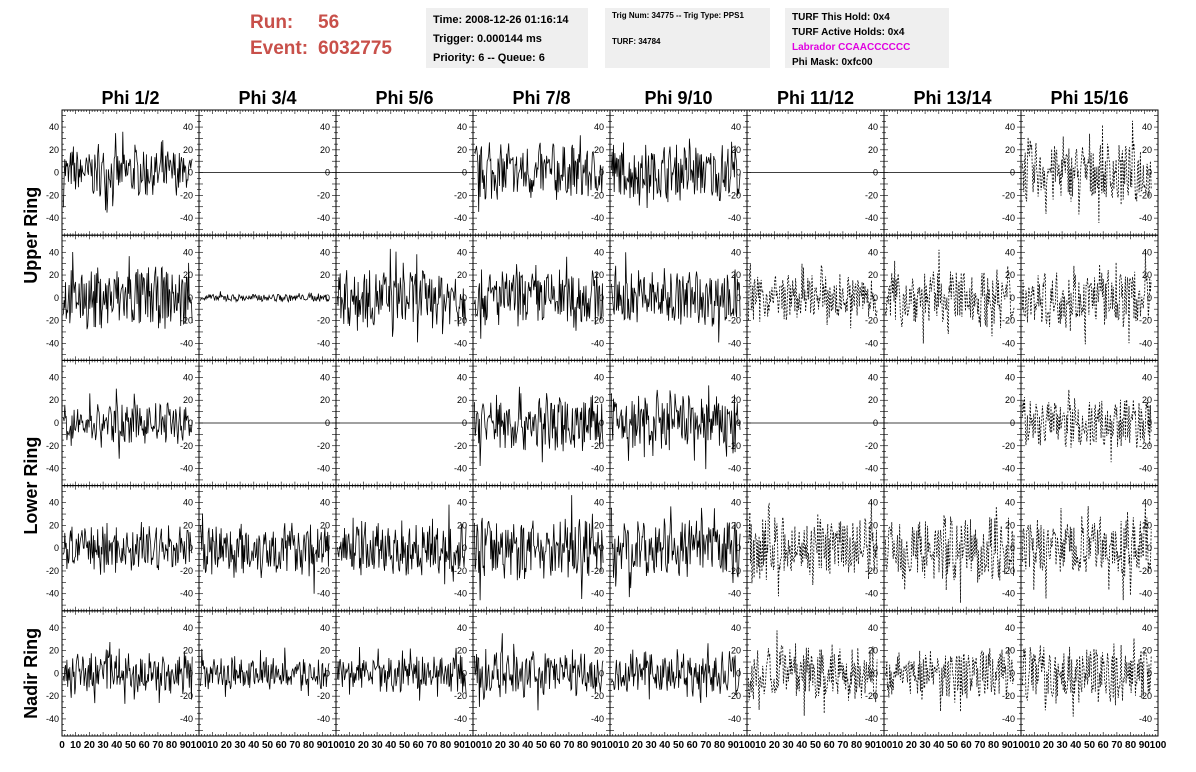 The height and width of the screenshot is (772, 1196). Describe the element at coordinates (404, 98) in the screenshot. I see `column-title: Phi 5/6` at that location.